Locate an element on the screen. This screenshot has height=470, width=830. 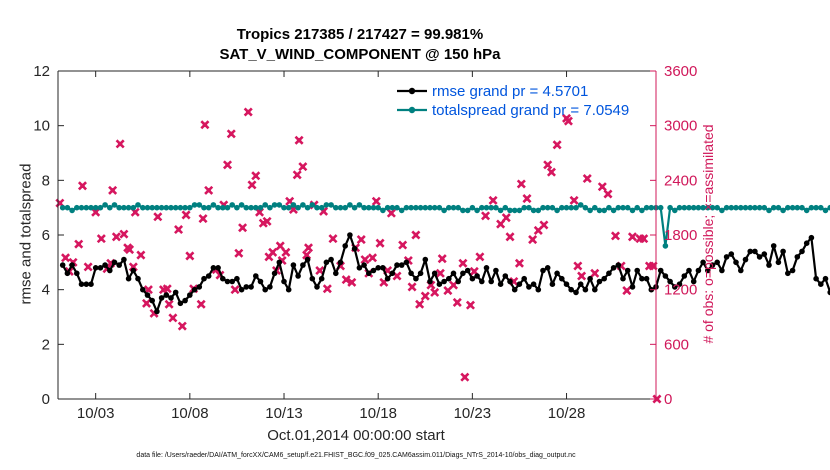
x-tick-label: 10/03 is located at coordinates (96, 413).